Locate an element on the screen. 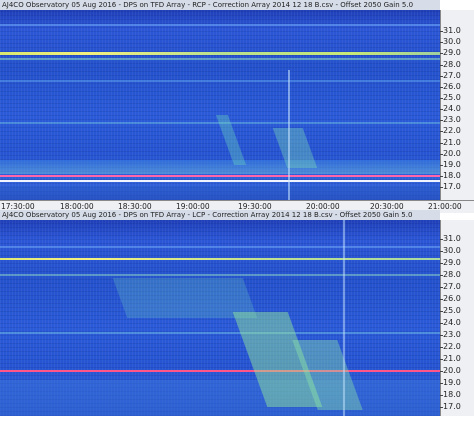  lcp-ytick: 30.0 is located at coordinates (450, 250).